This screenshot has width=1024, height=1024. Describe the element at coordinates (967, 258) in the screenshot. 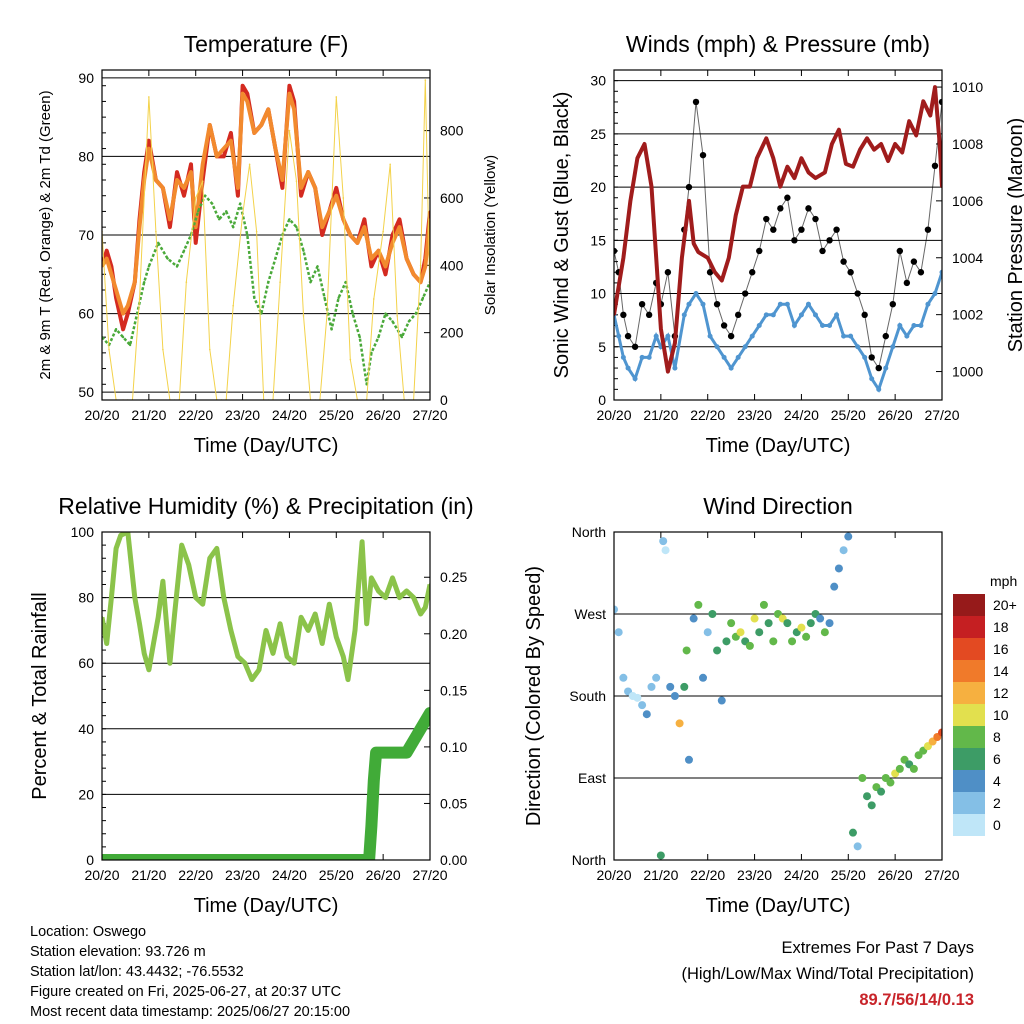

I see `y2-tick-label: 1004` at that location.